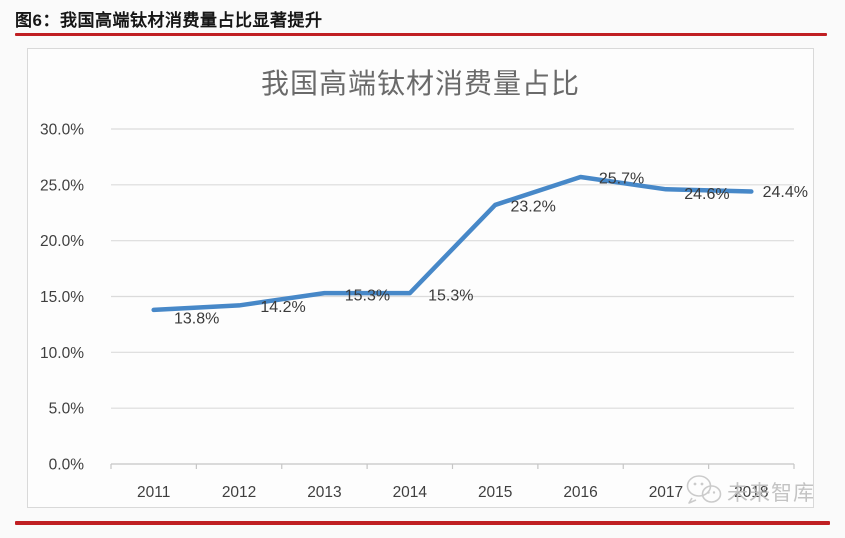 Image resolution: width=845 pixels, height=538 pixels. I want to click on watermark: 未来智库, so click(764, 492).